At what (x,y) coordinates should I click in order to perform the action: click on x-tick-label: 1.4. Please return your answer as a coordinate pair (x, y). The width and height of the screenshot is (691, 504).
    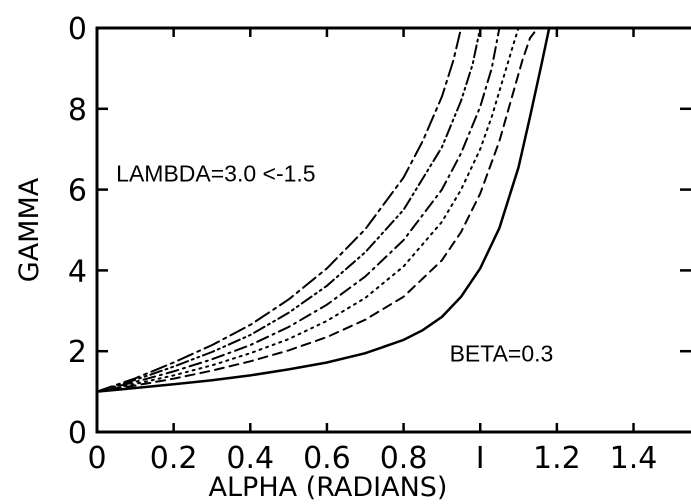
    Looking at the image, I should click on (634, 458).